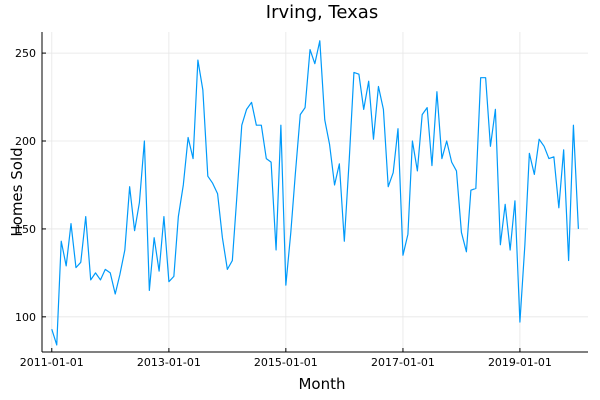 The width and height of the screenshot is (600, 400). Describe the element at coordinates (403, 362) in the screenshot. I see `x-tick-label: 2017-01-01` at that location.